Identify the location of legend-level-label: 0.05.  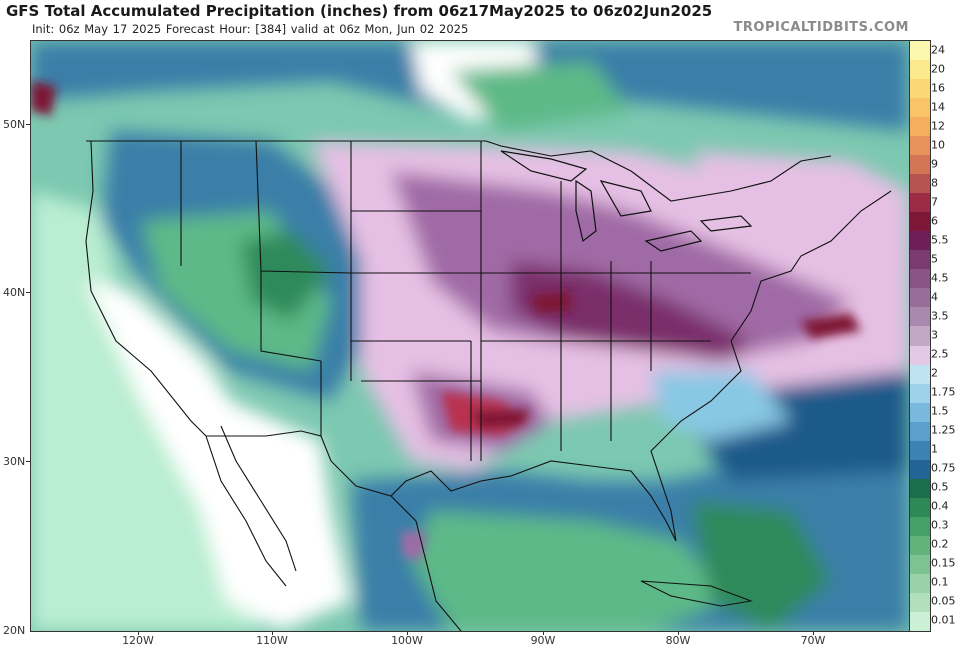
(943, 601).